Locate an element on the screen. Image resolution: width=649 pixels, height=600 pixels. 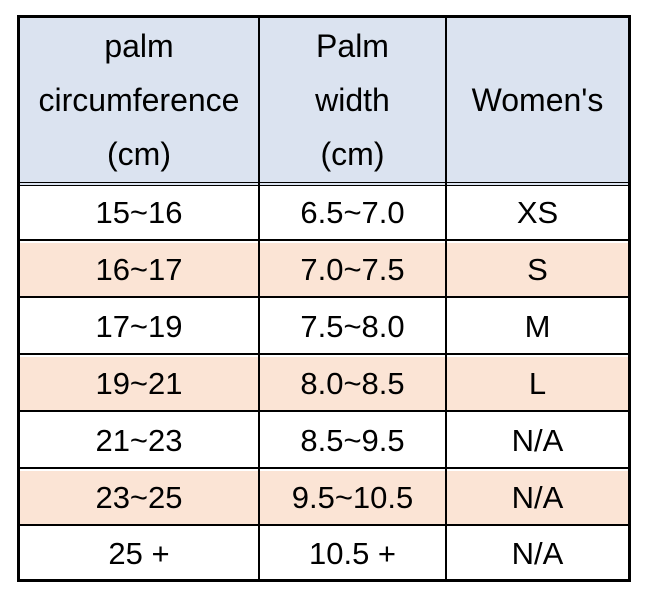
table-row: 23~25 9.5~10.5 N/A is located at coordinates (324, 498).